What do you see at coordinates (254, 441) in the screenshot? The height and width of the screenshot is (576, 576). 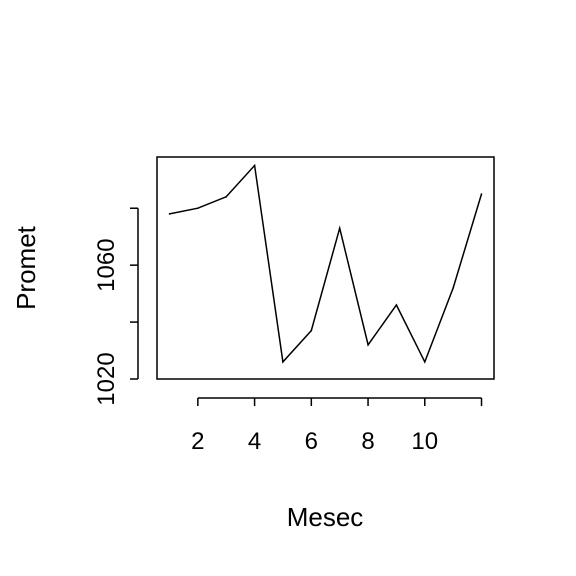 I see `x-tick-label: 4` at bounding box center [254, 441].